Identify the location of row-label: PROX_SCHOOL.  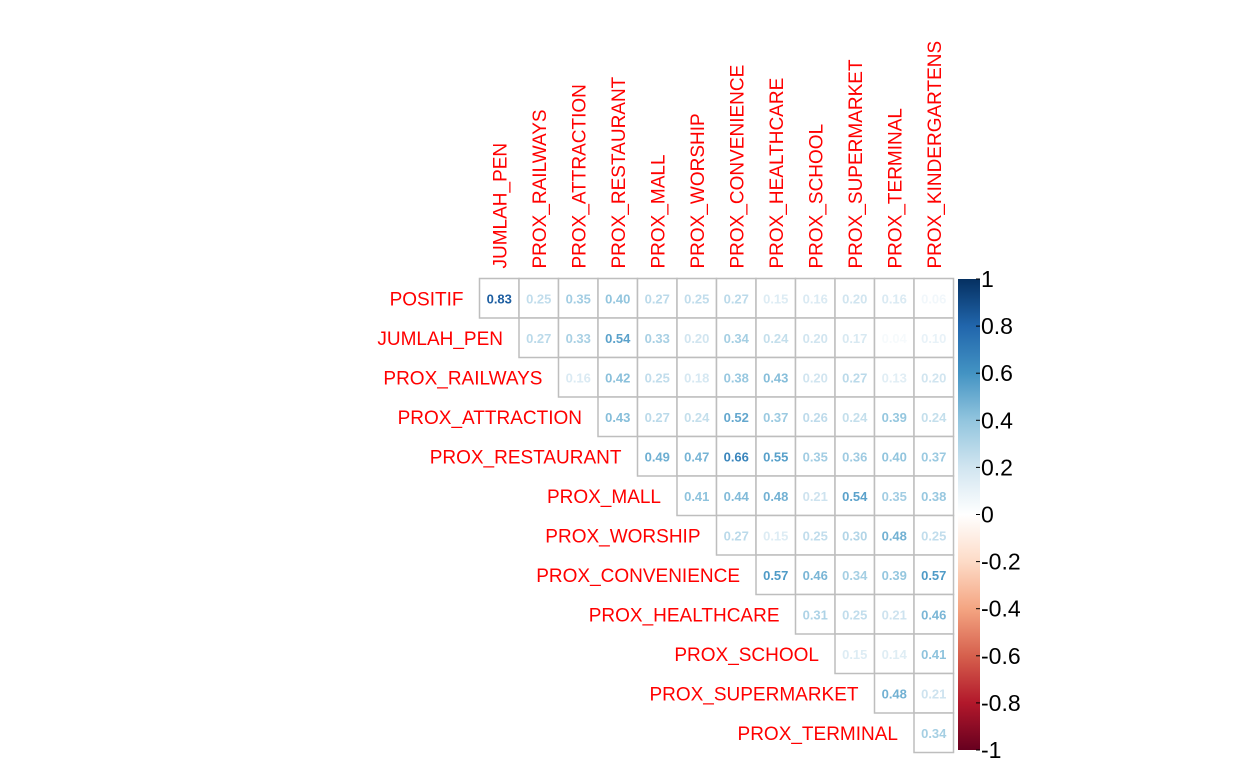
(746, 655).